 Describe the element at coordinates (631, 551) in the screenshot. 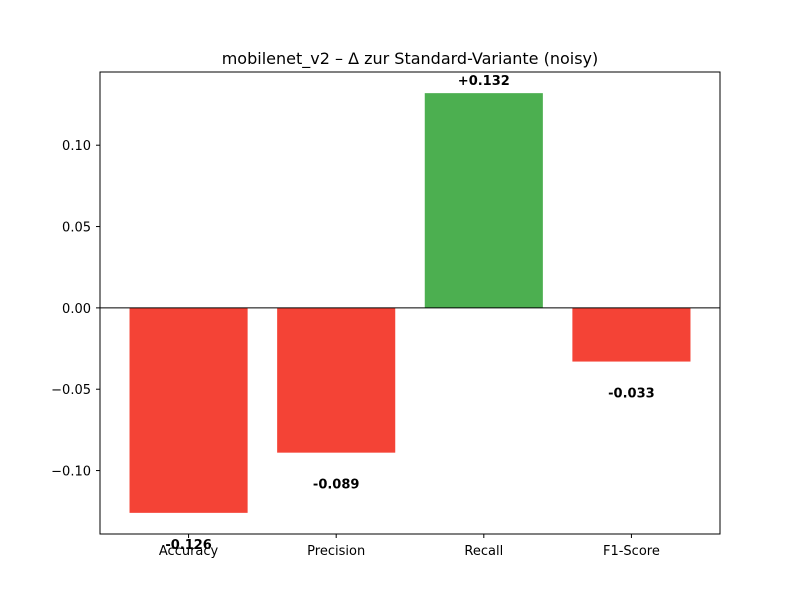

I see `x-tick-label: F1-Score` at that location.